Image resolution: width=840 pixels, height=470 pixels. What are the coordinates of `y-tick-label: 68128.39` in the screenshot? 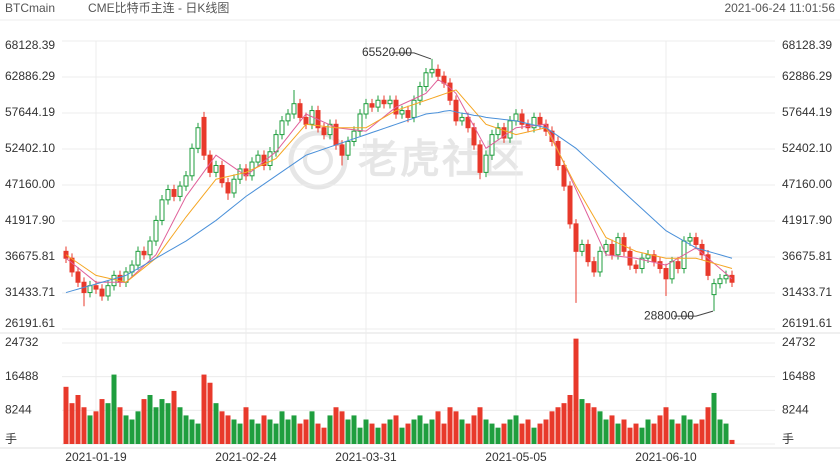 It's located at (30, 45).